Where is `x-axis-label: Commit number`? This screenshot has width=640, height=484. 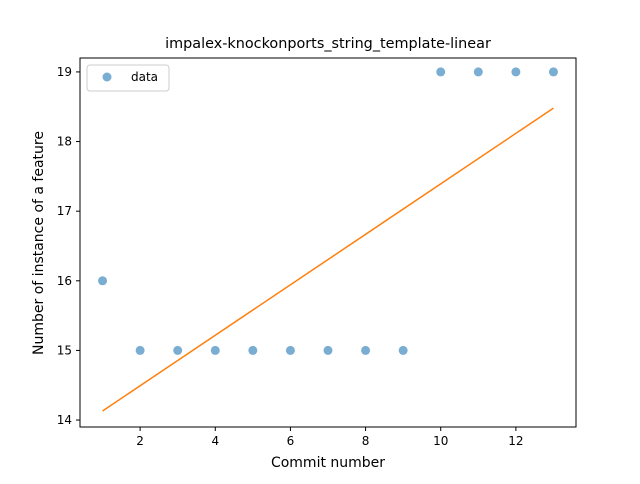 x-axis-label: Commit number is located at coordinates (328, 463).